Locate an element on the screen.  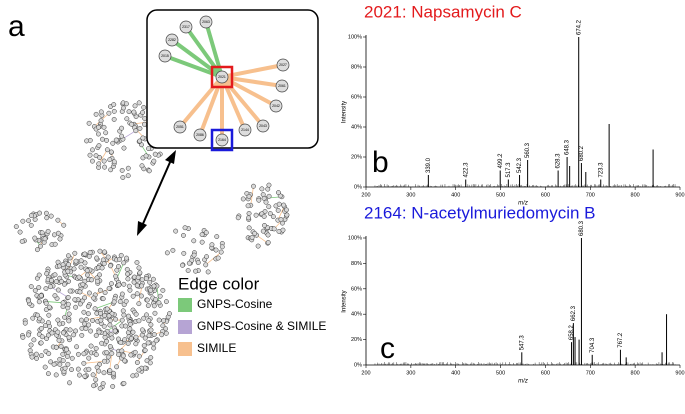
spectrum-title: 2164: N-acetylmuriedomycin B is located at coordinates (479, 212).